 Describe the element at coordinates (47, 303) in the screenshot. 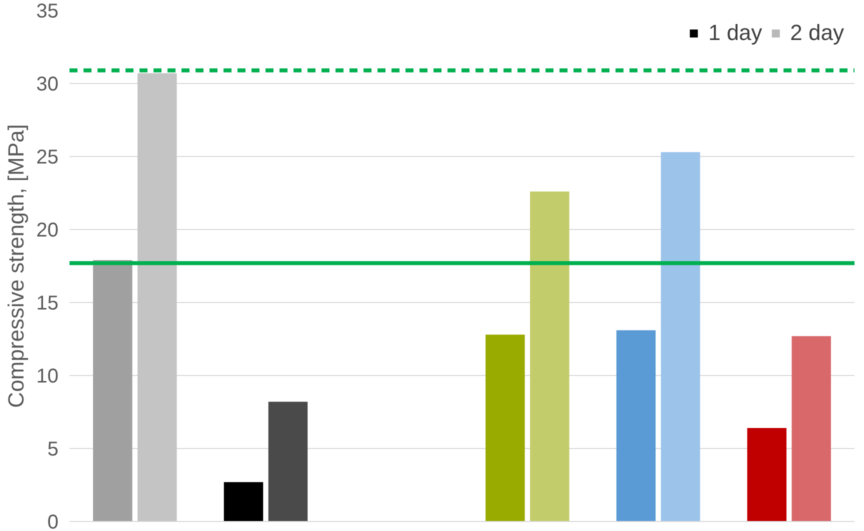

I see `y-tick-label: 15` at that location.